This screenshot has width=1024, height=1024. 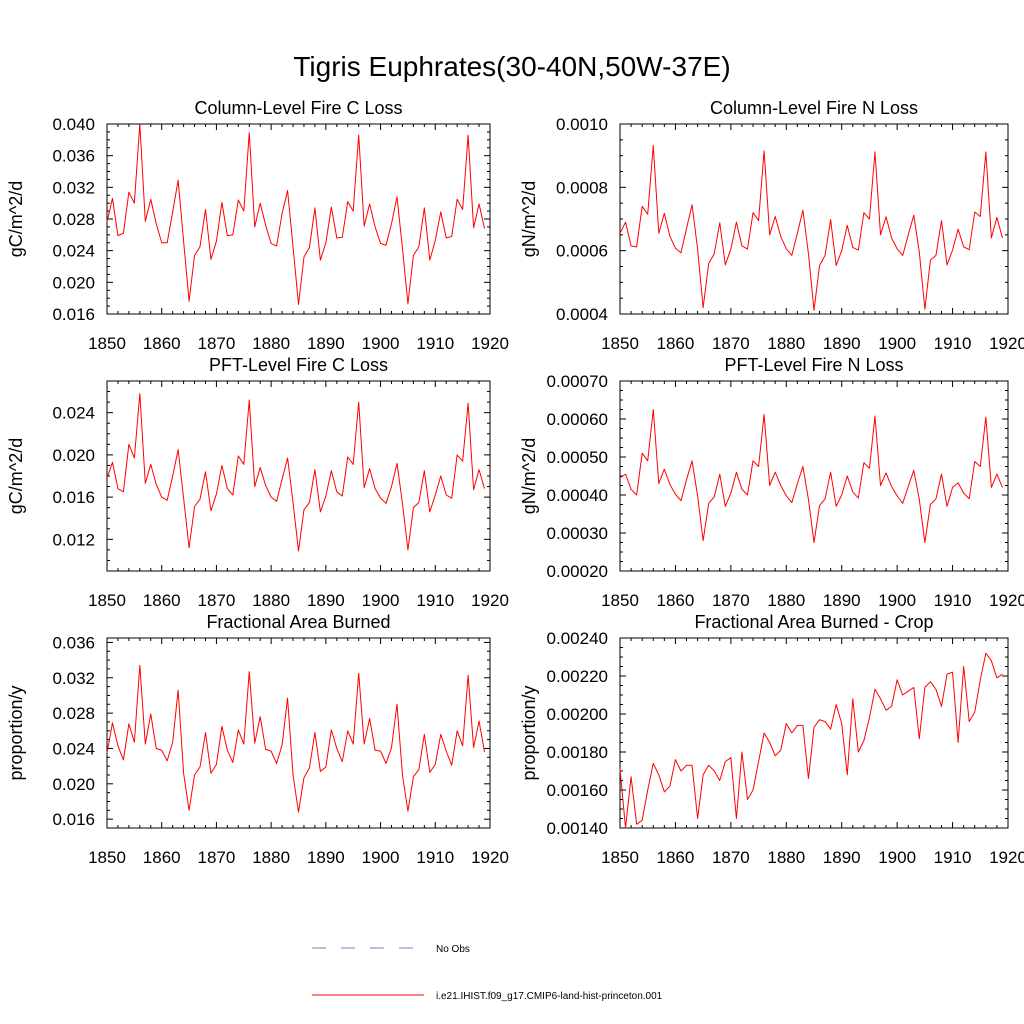 I want to click on y-tick-label: 0.00160, so click(x=577, y=790).